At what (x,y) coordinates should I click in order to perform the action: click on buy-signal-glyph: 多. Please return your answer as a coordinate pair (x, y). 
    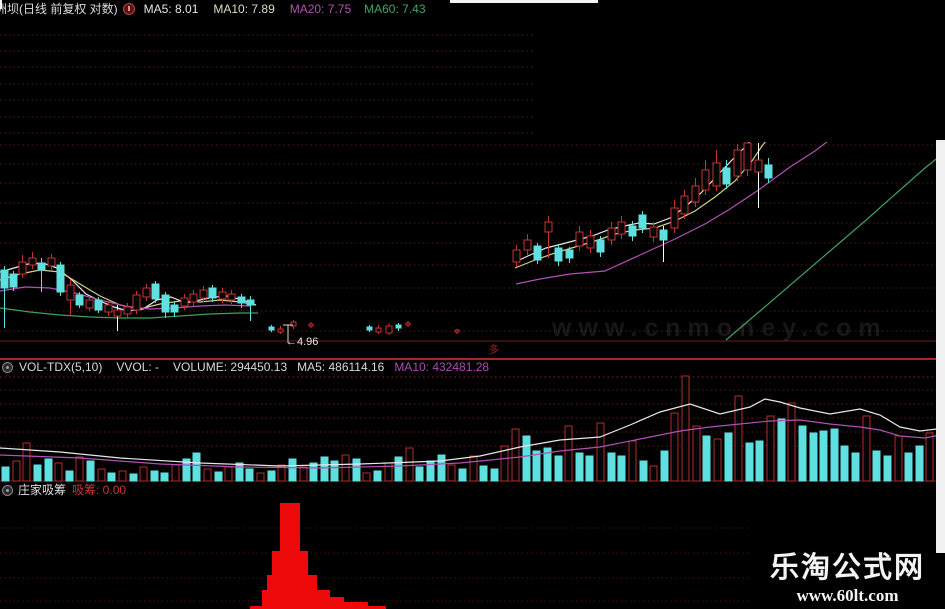
    Looking at the image, I should click on (494, 350).